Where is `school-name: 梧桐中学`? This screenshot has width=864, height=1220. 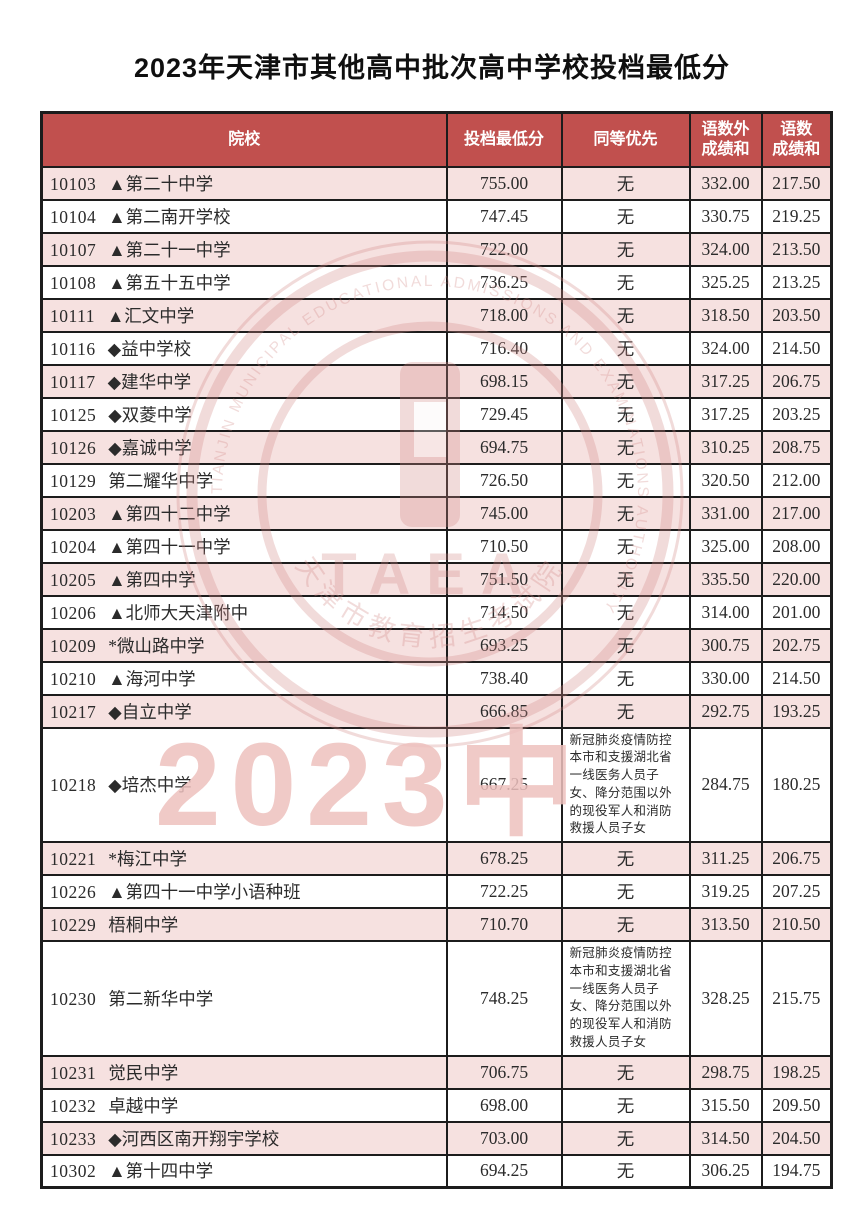 school-name: 梧桐中学 is located at coordinates (143, 925).